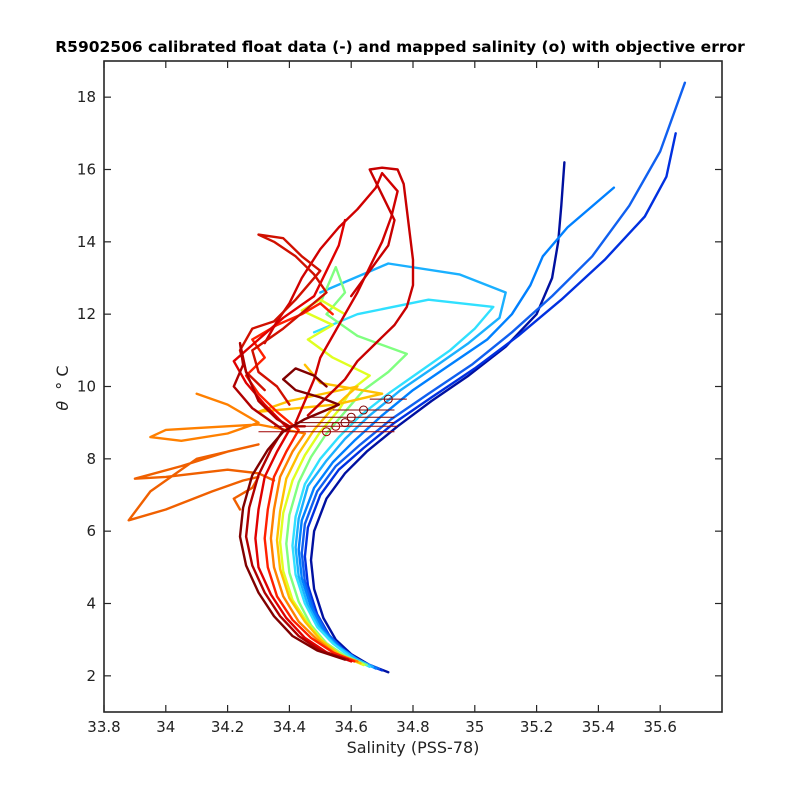 The height and width of the screenshot is (800, 800). What do you see at coordinates (62, 406) in the screenshot?
I see `y-axis-label-symbol: θ` at bounding box center [62, 406].